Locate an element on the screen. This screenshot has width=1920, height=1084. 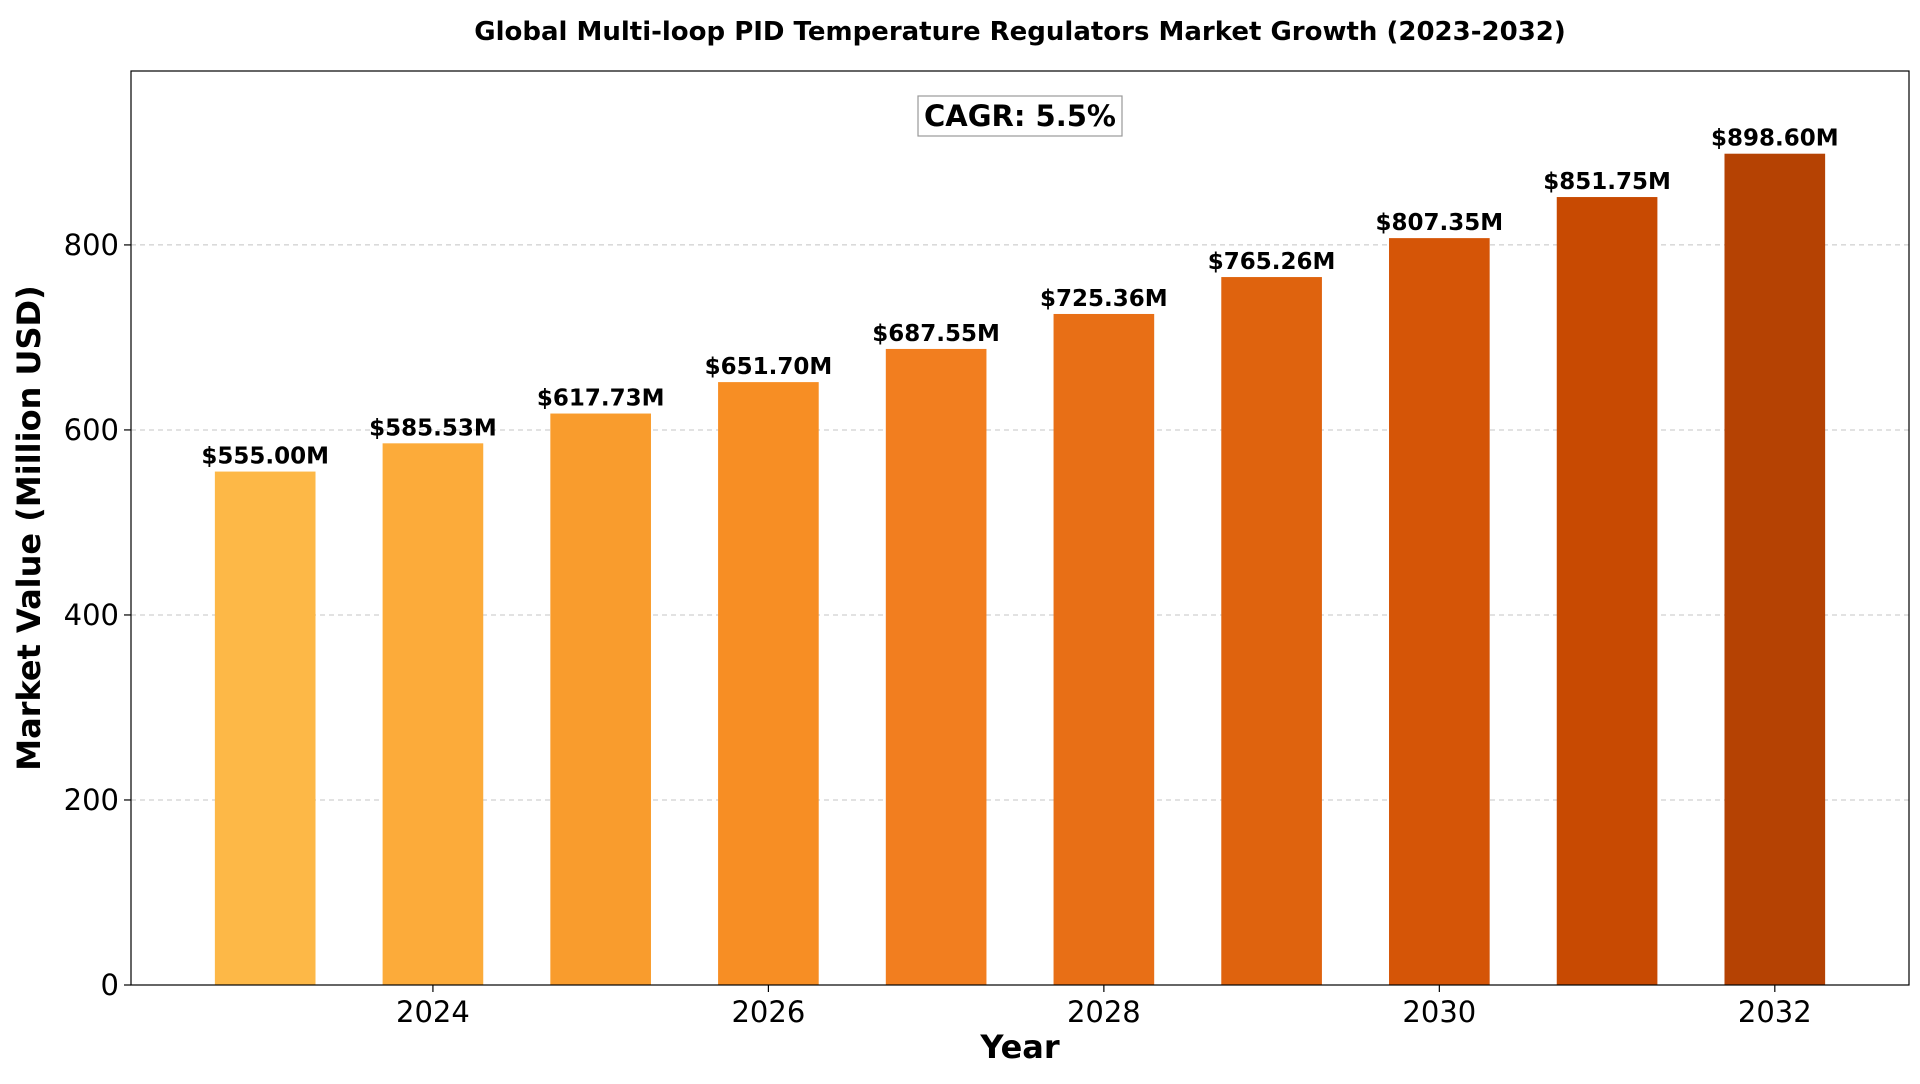
x-tick-label: 2026 is located at coordinates (768, 1012).